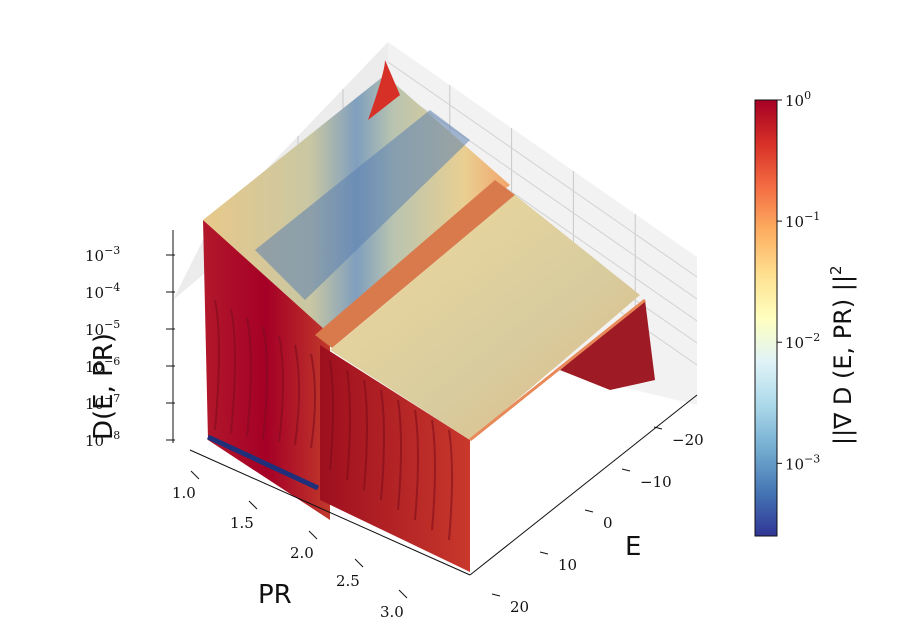 The image size is (901, 641). Describe the element at coordinates (633, 547) in the screenshot. I see `e-axis-label: E` at that location.